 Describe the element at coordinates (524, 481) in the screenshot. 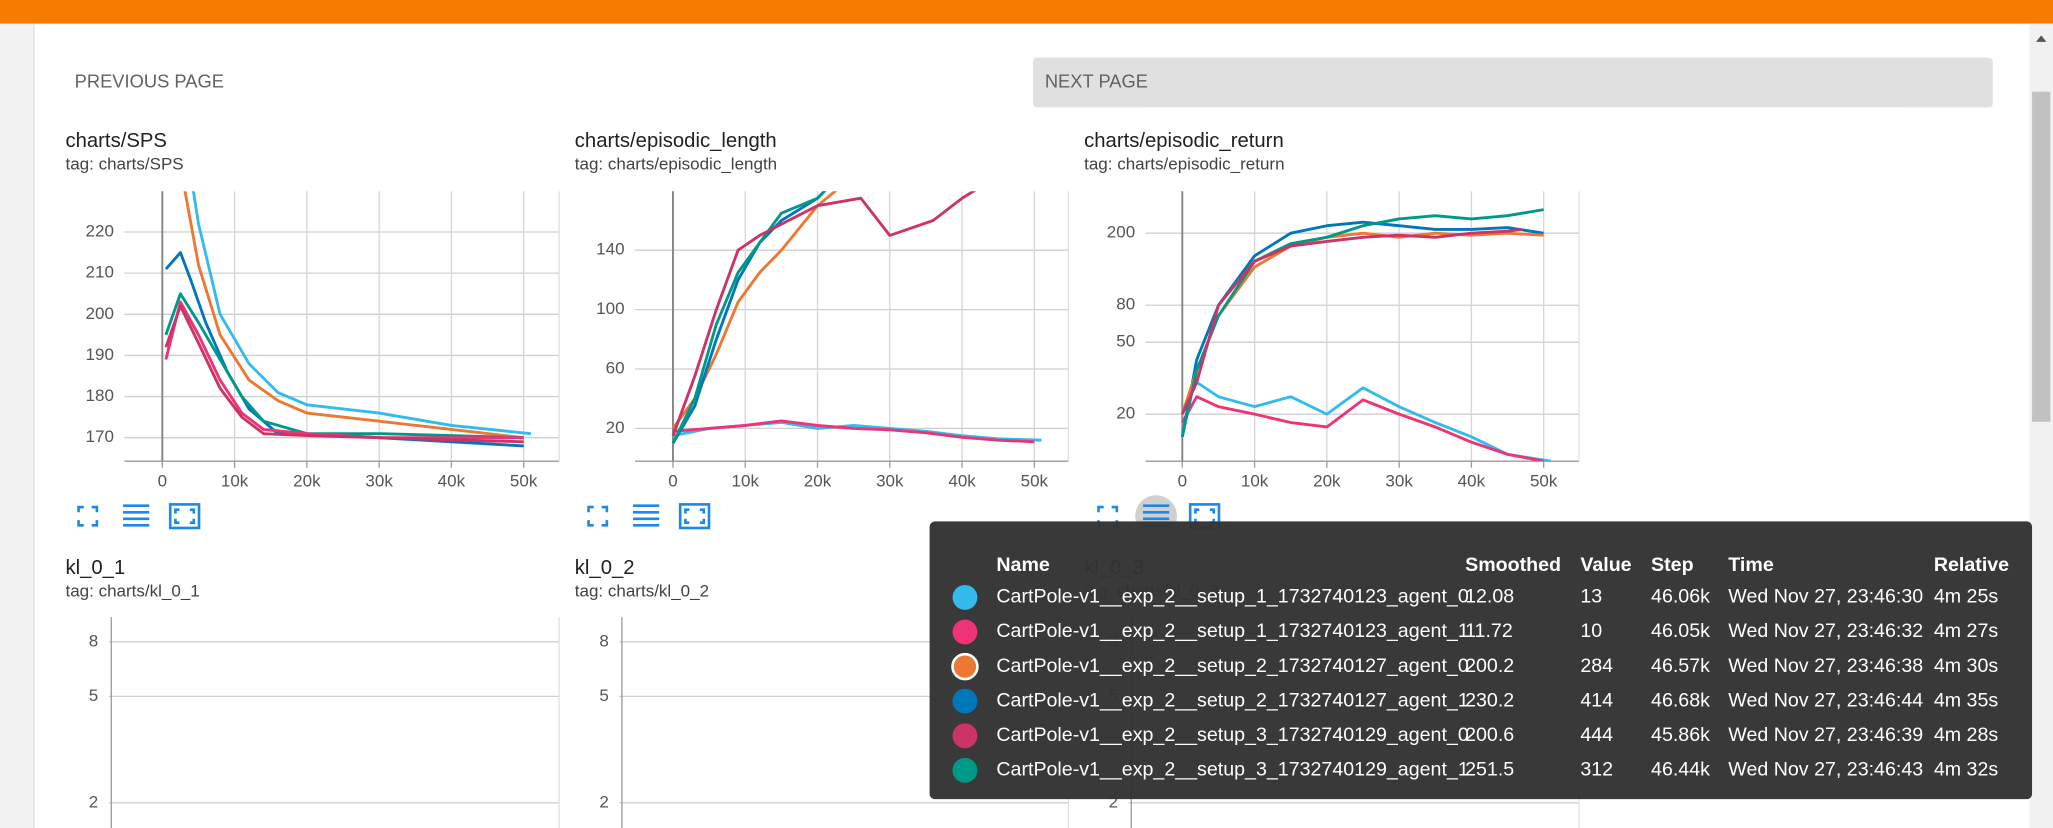

I see `x-tick-label: 50k` at that location.